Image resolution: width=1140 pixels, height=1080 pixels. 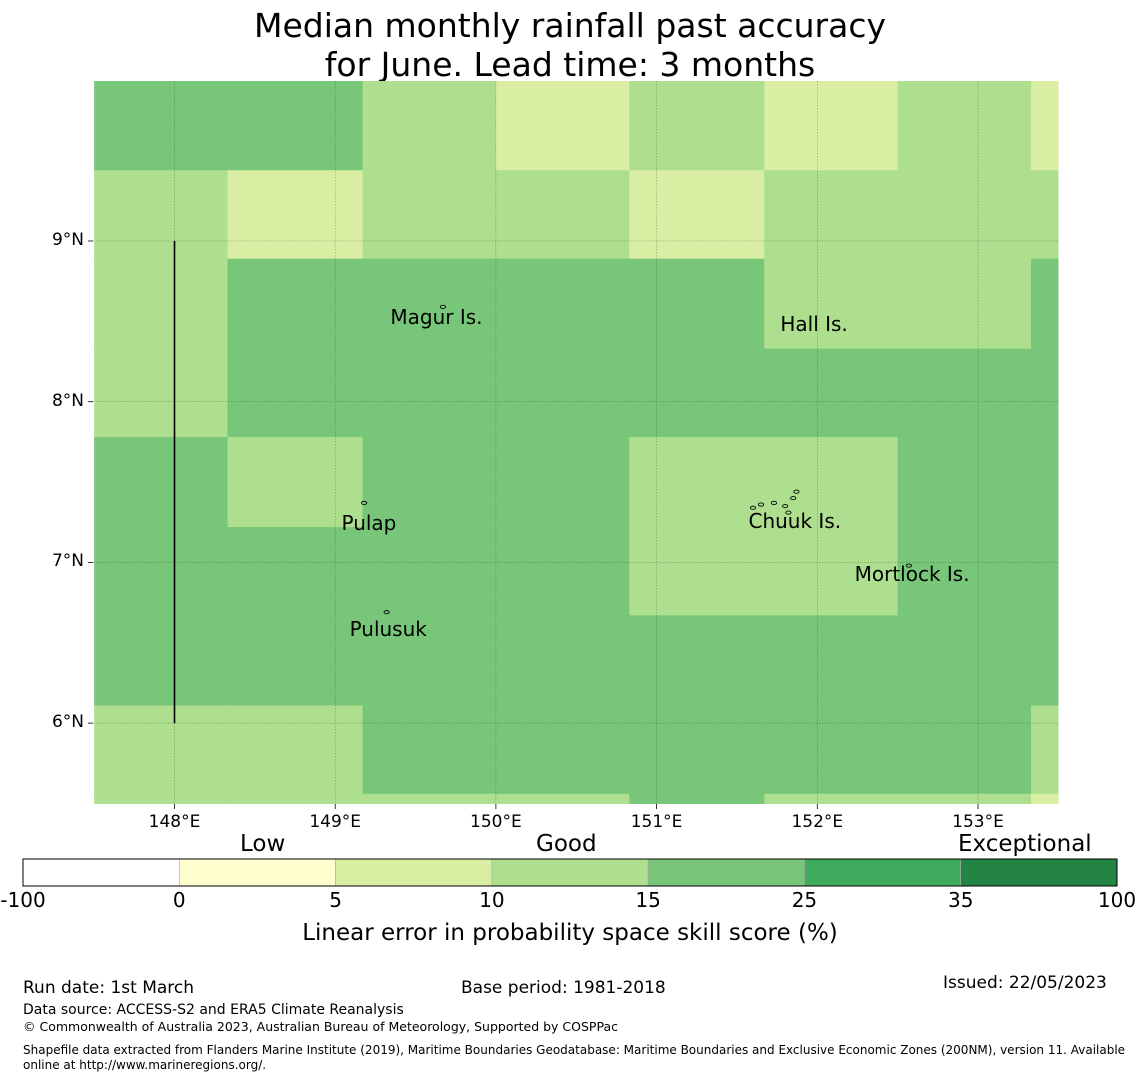 I want to click on lat-tick-label: 7°N, so click(x=67, y=561).